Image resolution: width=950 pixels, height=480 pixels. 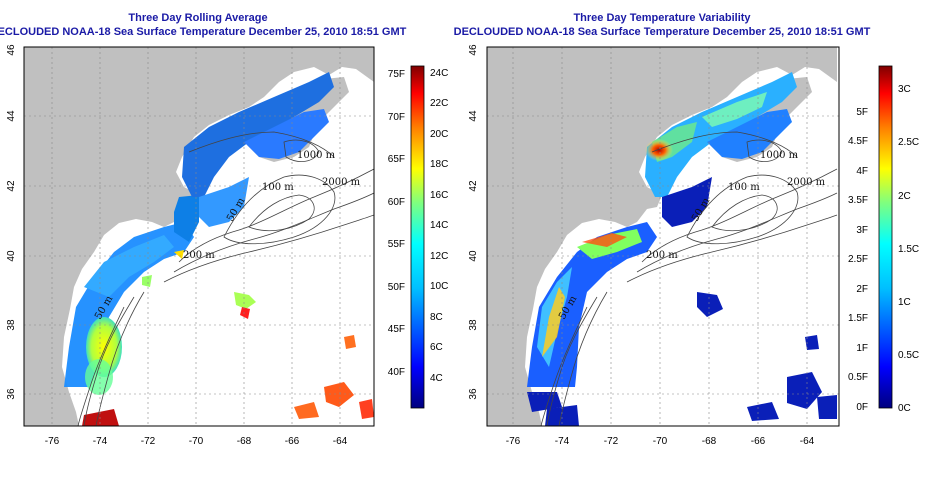 I want to click on svg-text: 0.5C, so click(x=908, y=355).